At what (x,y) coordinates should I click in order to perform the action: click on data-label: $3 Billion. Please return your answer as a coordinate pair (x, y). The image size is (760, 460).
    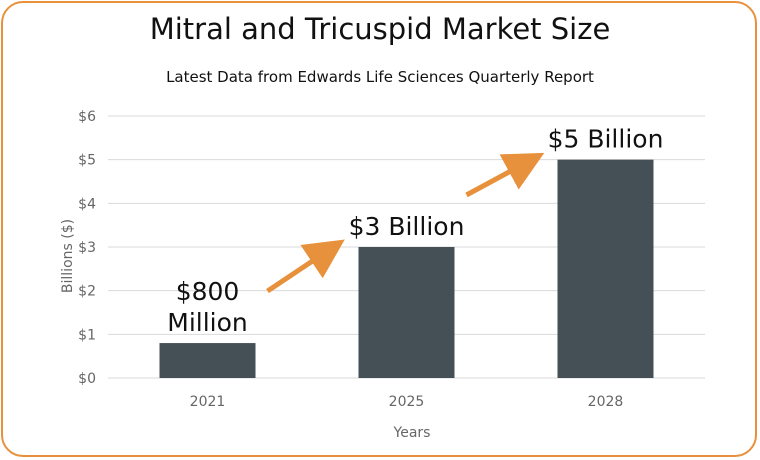
    Looking at the image, I should click on (407, 226).